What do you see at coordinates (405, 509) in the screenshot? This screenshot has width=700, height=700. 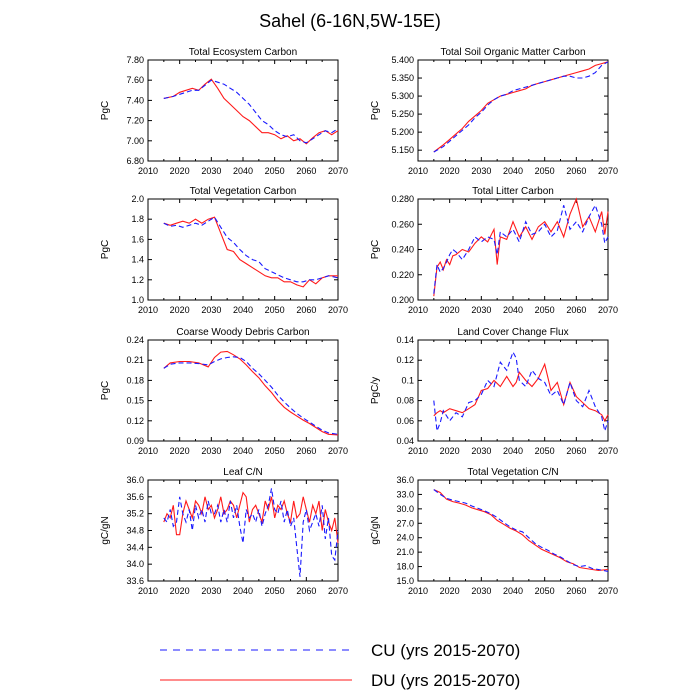 I see `y-tick-label: 30.0` at bounding box center [405, 509].